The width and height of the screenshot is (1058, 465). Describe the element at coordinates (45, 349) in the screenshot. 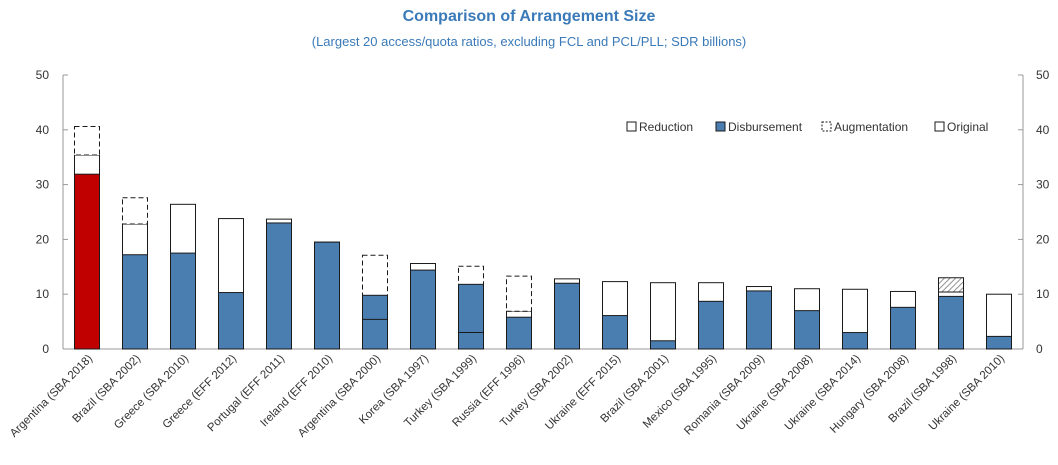

I see `y-tick-label-left: 0` at that location.